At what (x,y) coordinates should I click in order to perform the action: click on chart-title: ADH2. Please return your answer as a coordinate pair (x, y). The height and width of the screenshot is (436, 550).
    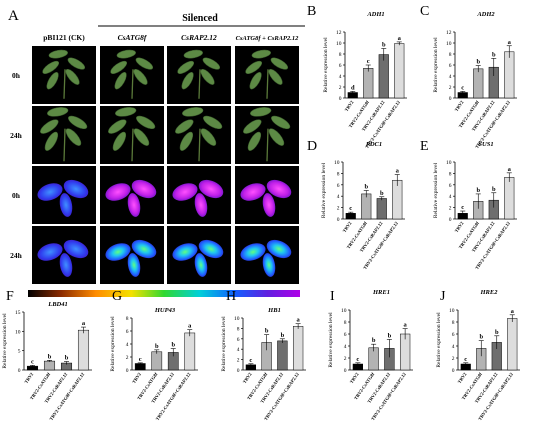
    Looking at the image, I should click on (485, 14).